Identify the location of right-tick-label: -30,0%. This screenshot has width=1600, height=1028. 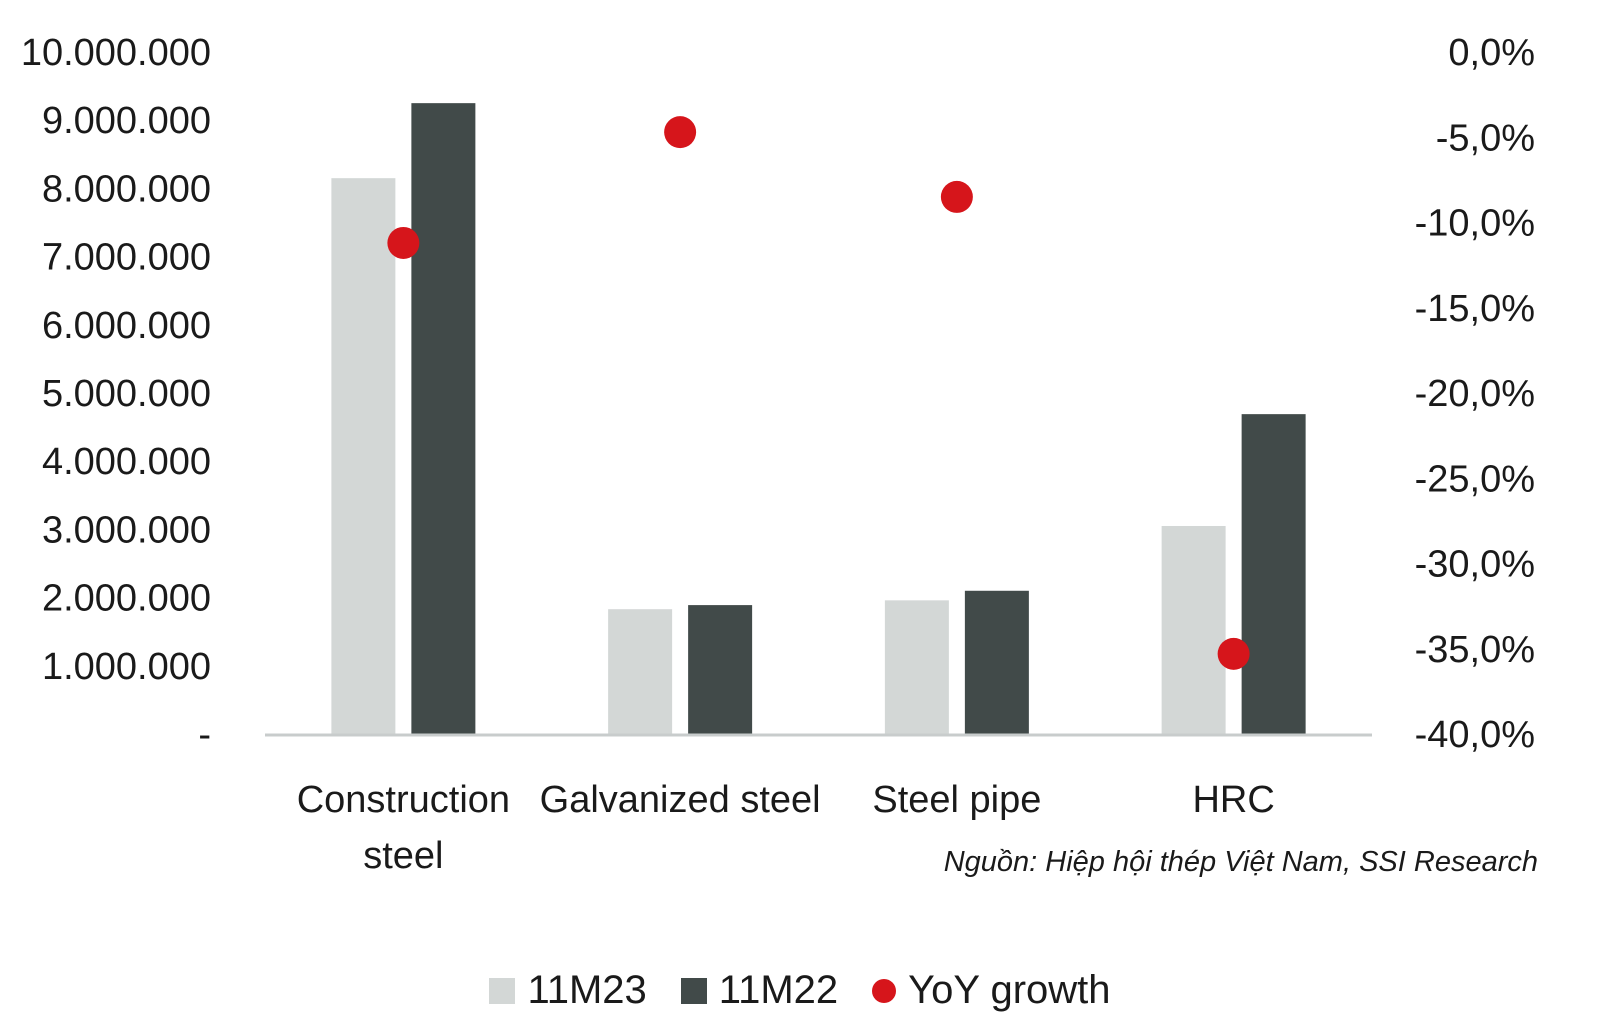
(1475, 565).